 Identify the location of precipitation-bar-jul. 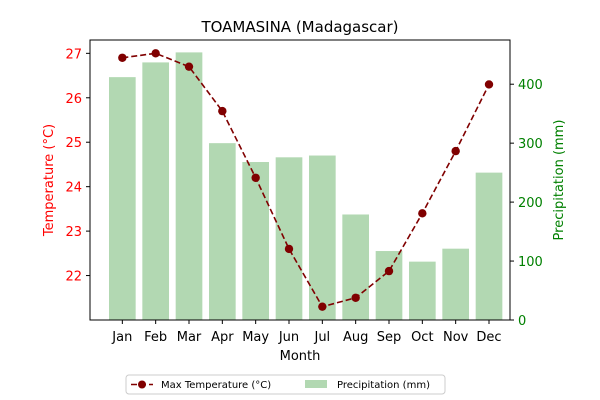
(322, 237).